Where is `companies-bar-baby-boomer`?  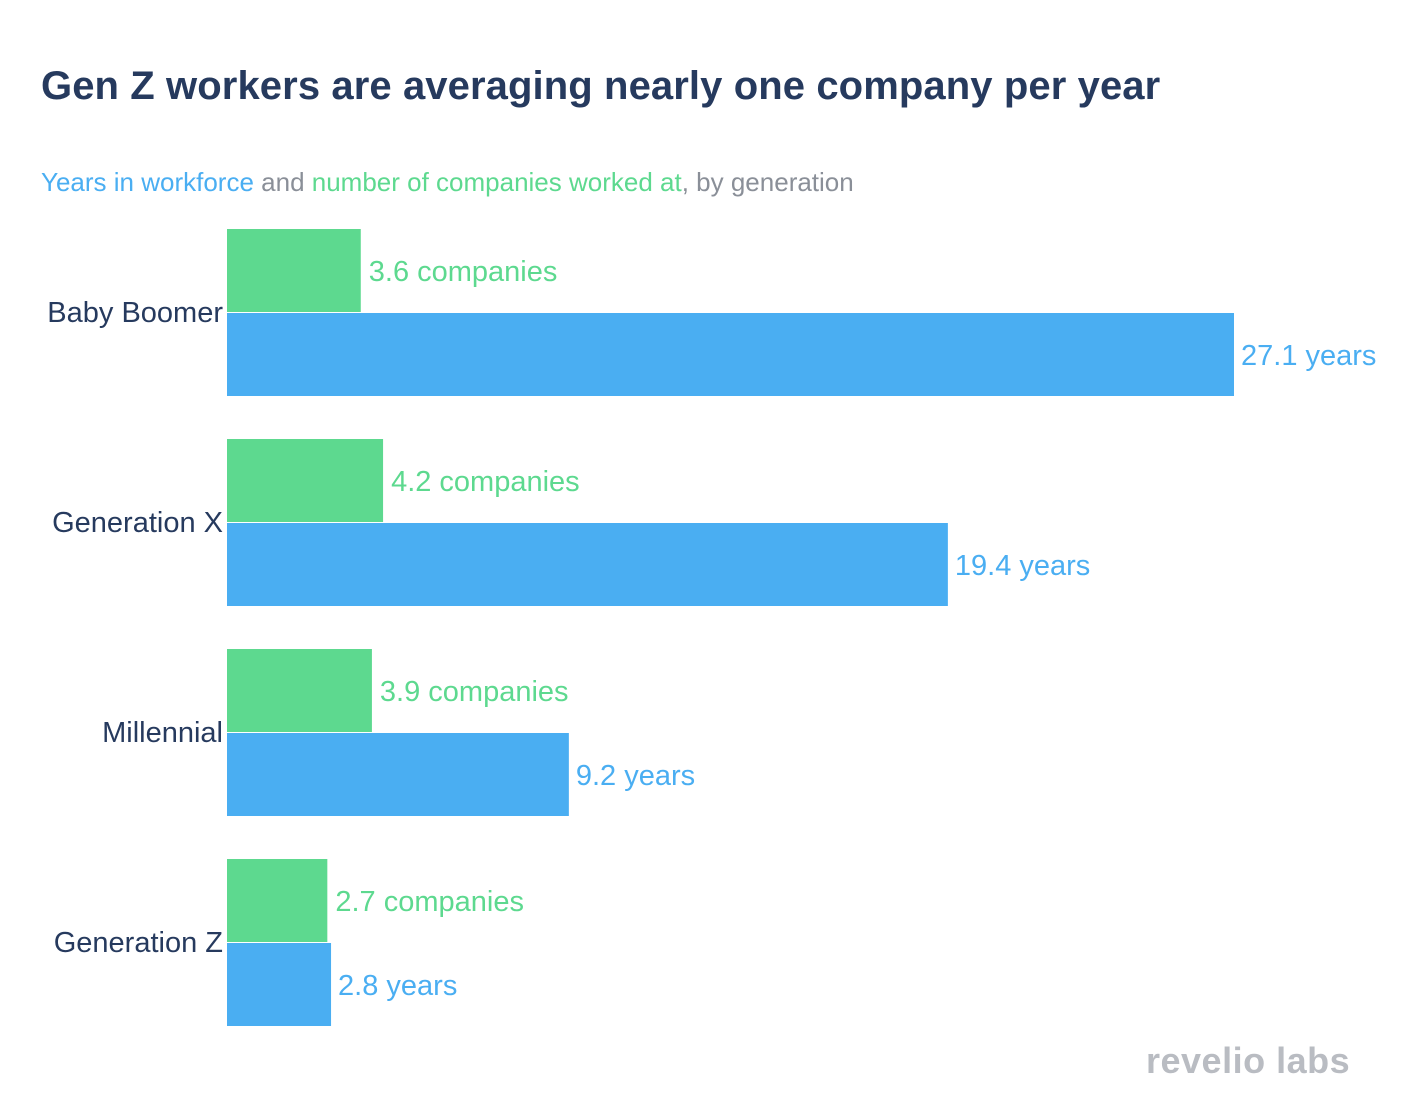
companies-bar-baby-boomer is located at coordinates (294, 270).